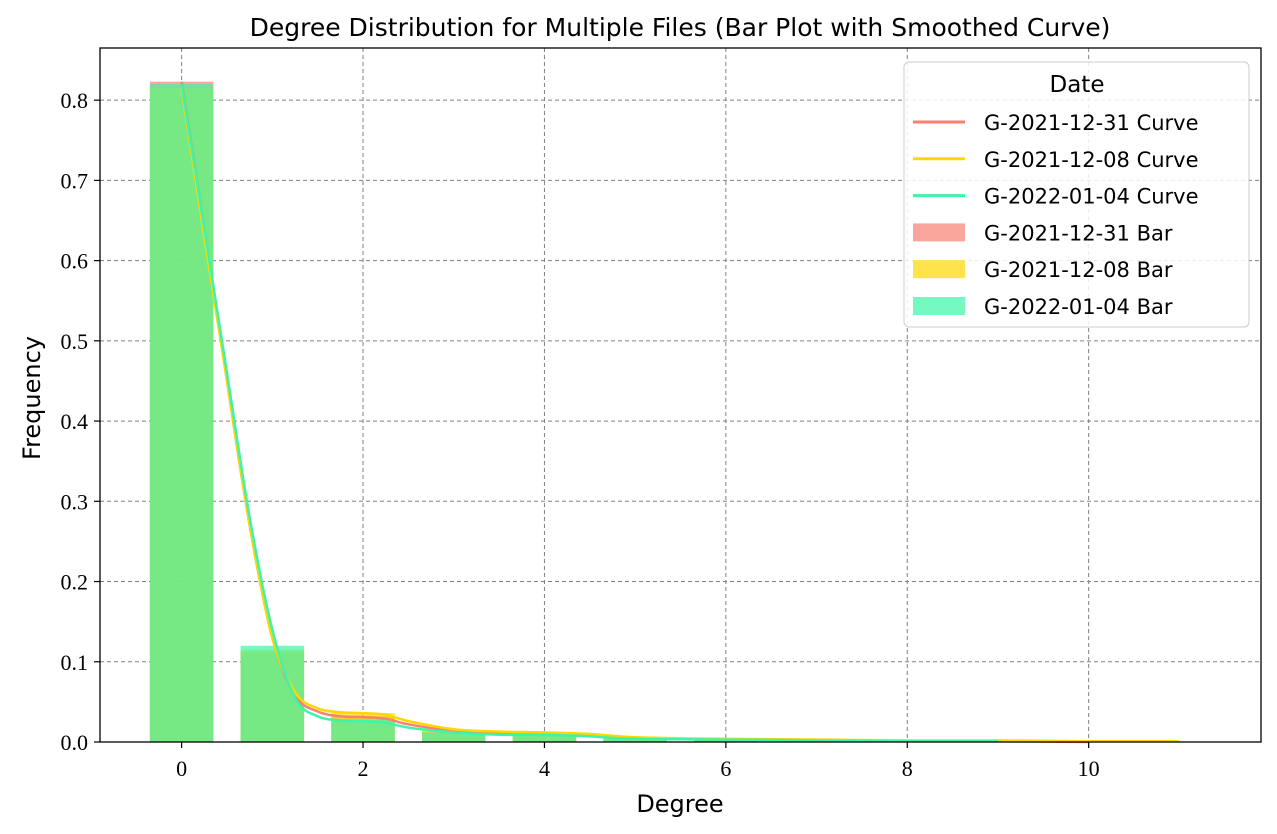 The image size is (1277, 834). I want to click on y-tick-label-1: 0.1, so click(75, 662).